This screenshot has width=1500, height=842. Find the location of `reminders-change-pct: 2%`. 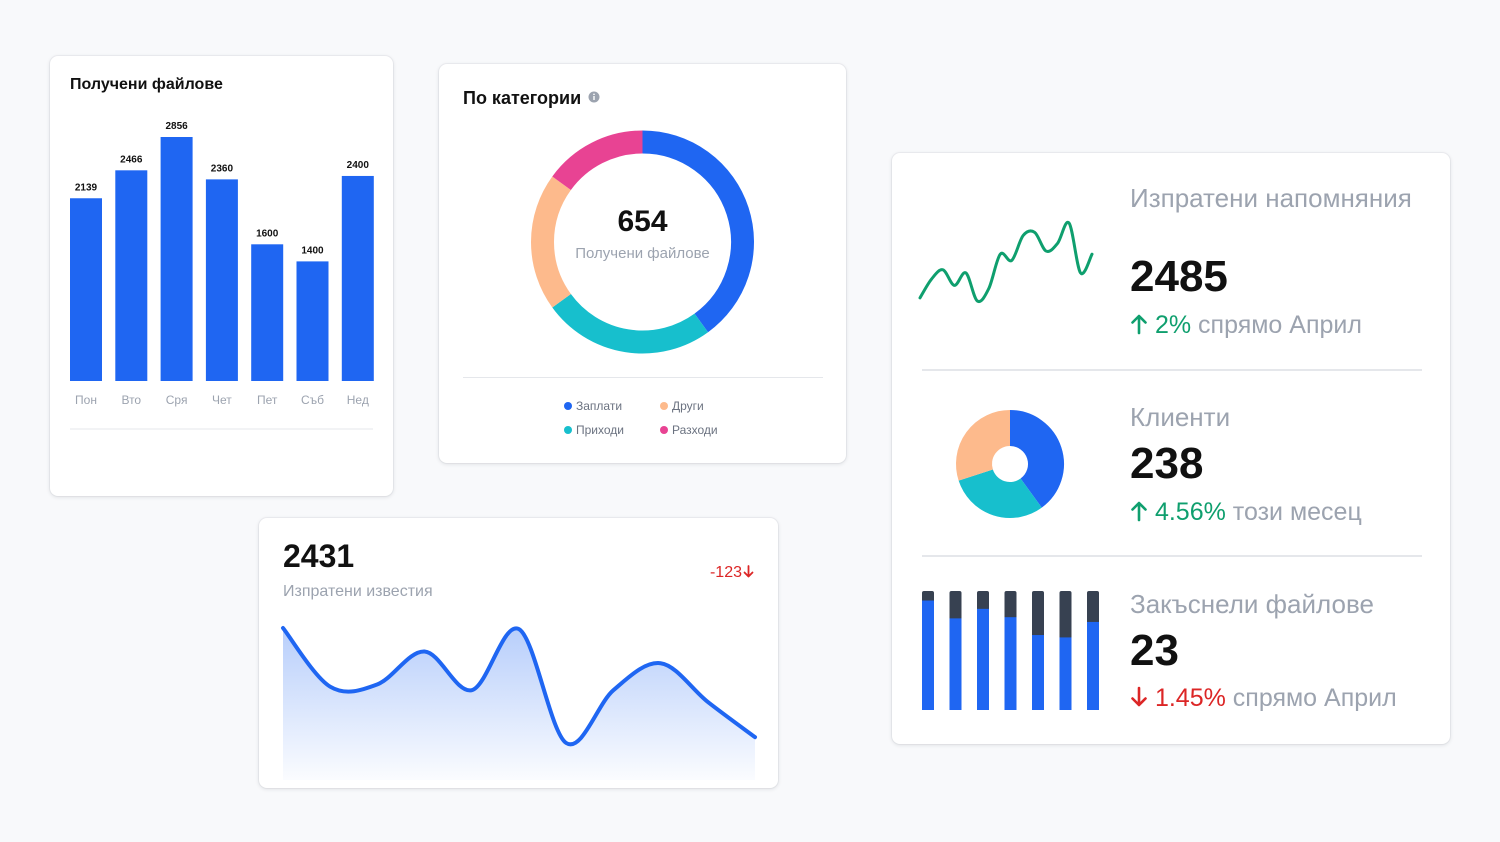

reminders-change-pct: 2% is located at coordinates (1173, 325).